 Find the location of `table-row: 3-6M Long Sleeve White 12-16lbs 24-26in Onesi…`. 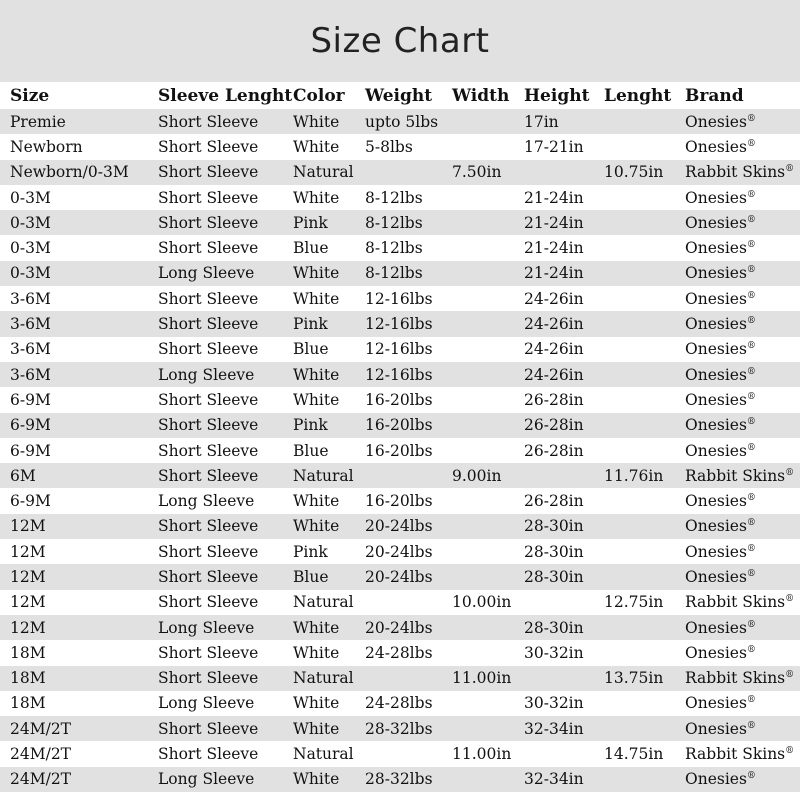

table-row: 3-6M Long Sleeve White 12-16lbs 24-26in Onesi… is located at coordinates (400, 374).